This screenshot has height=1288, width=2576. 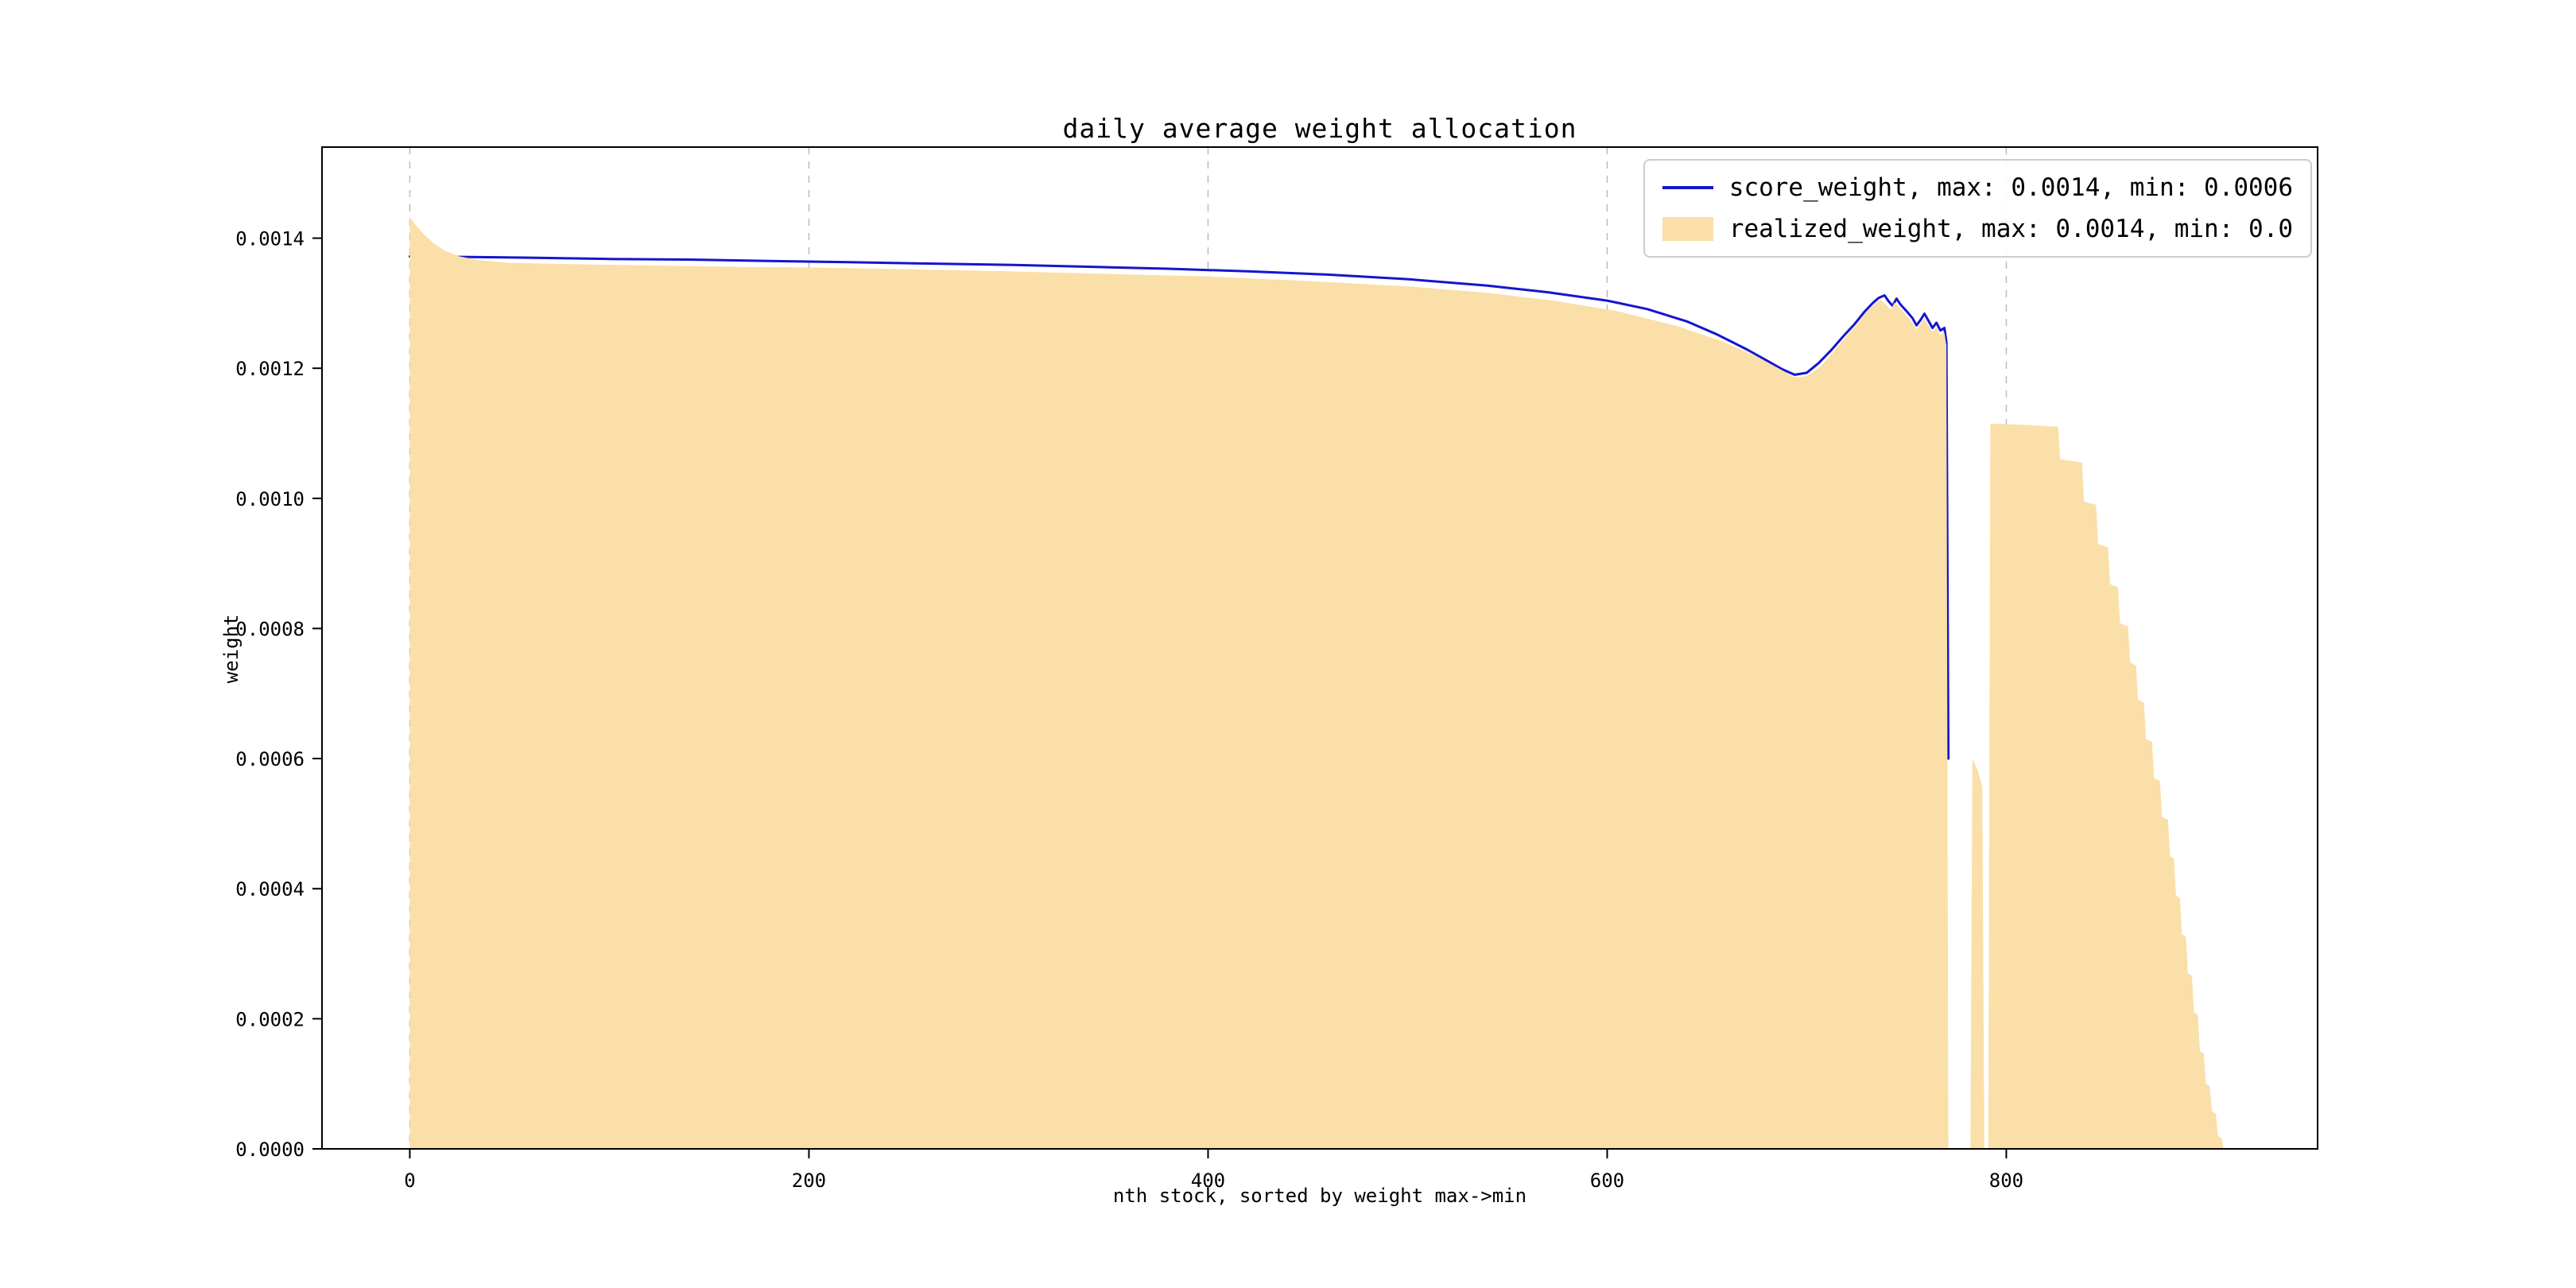 I want to click on y-axis-label: weight, so click(x=231, y=649).